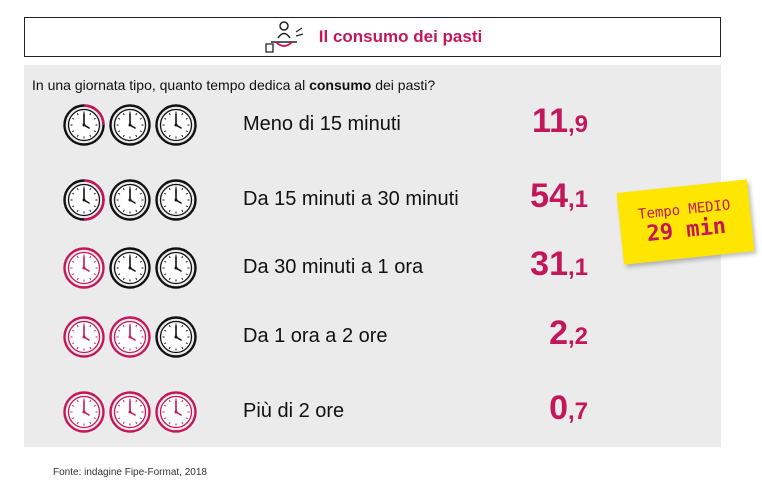 This screenshot has height=494, width=762. I want to click on title-box: Il consumo dei pasti, so click(372, 37).